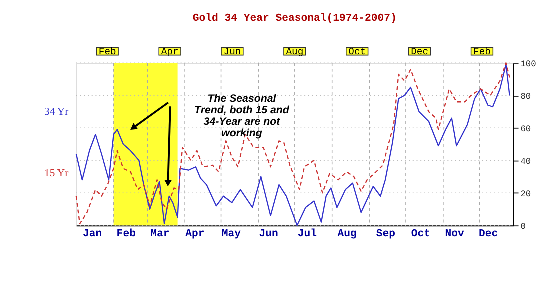  I want to click on x-tick-label: Jan, so click(92, 234).